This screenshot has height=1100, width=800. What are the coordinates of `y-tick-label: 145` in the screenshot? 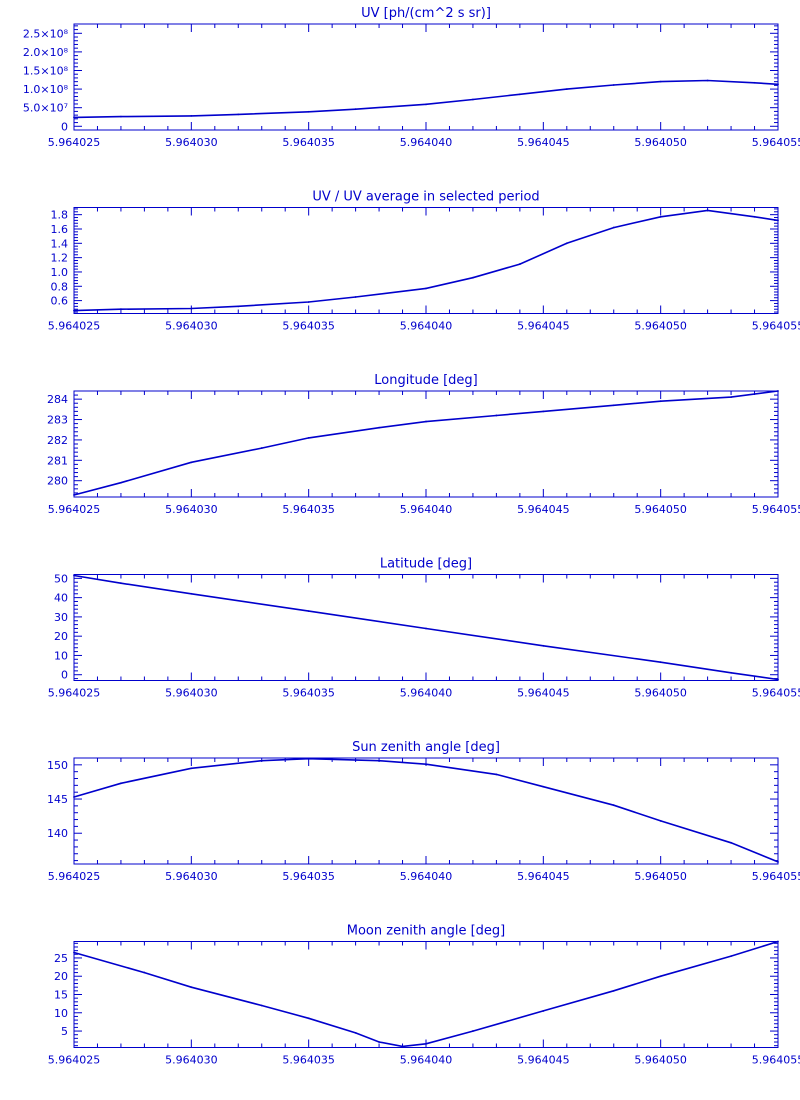 It's located at (57, 799).